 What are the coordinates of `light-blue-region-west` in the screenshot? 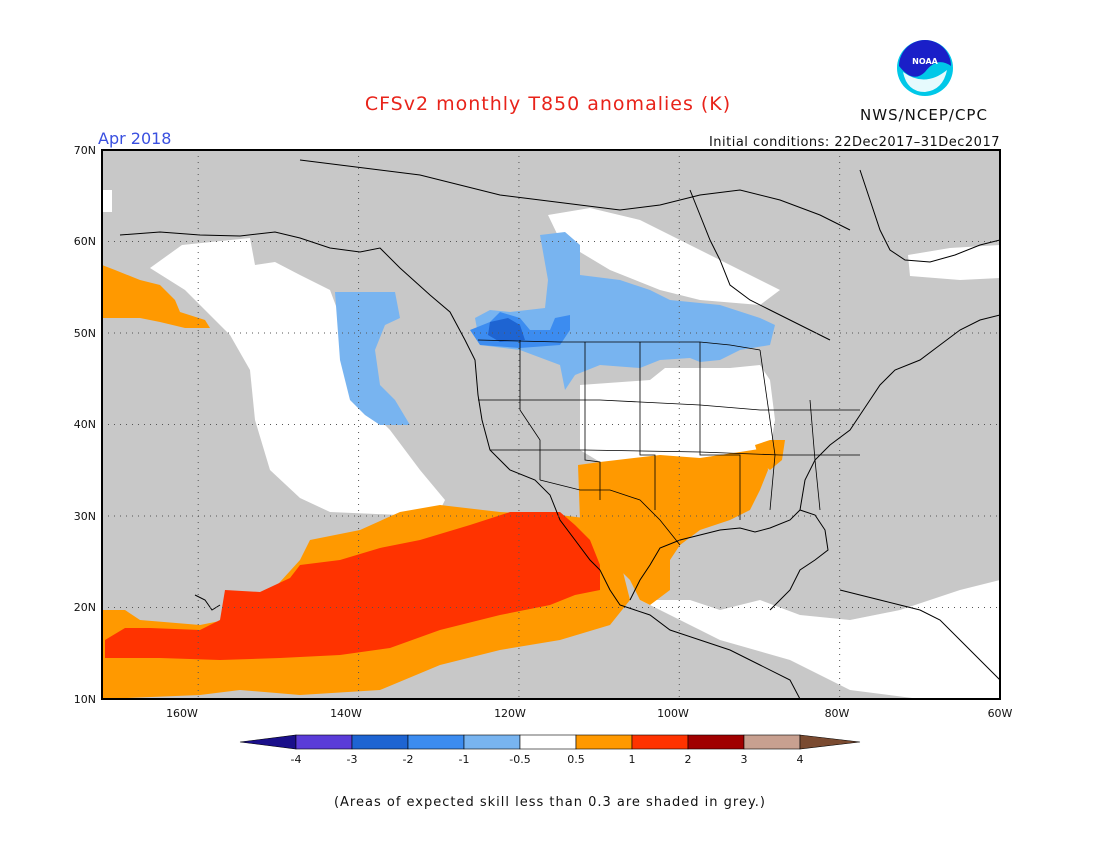 It's located at (372, 358).